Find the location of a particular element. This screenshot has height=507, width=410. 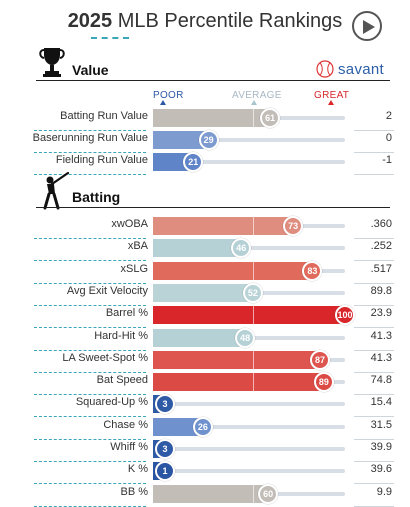

percentile-badge: 52 is located at coordinates (252, 292).